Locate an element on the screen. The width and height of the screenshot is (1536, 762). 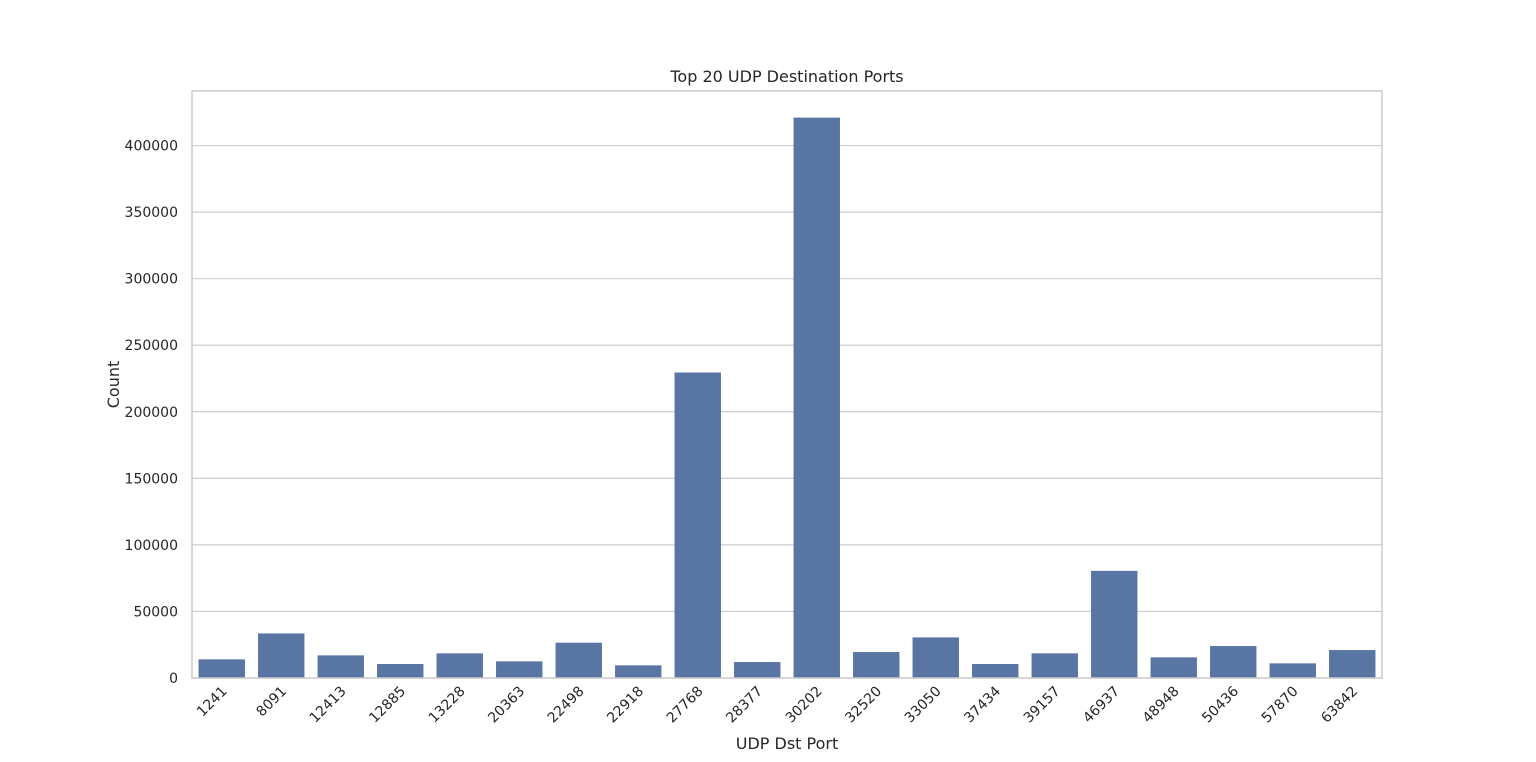
y-tick-label: 50000 is located at coordinates (155, 612).